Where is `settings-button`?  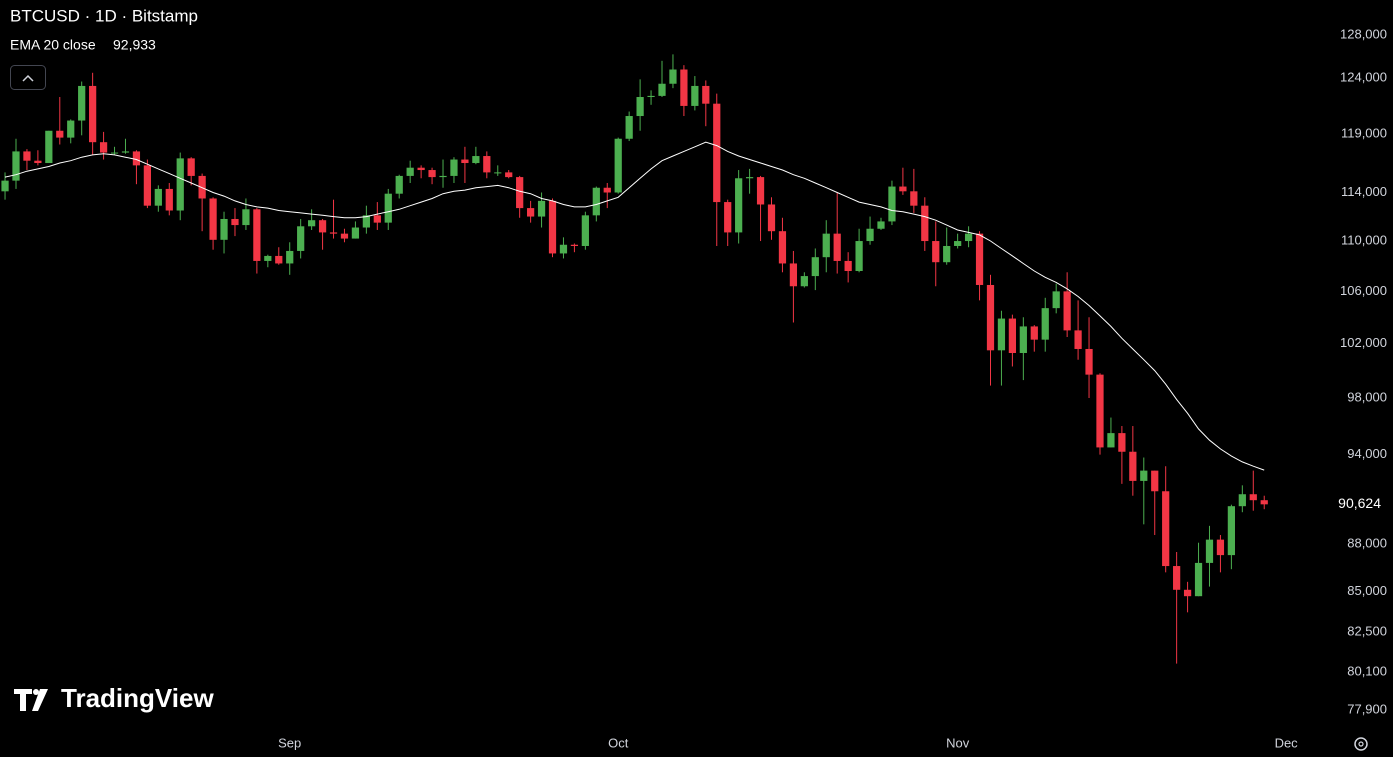 settings-button is located at coordinates (1361, 744).